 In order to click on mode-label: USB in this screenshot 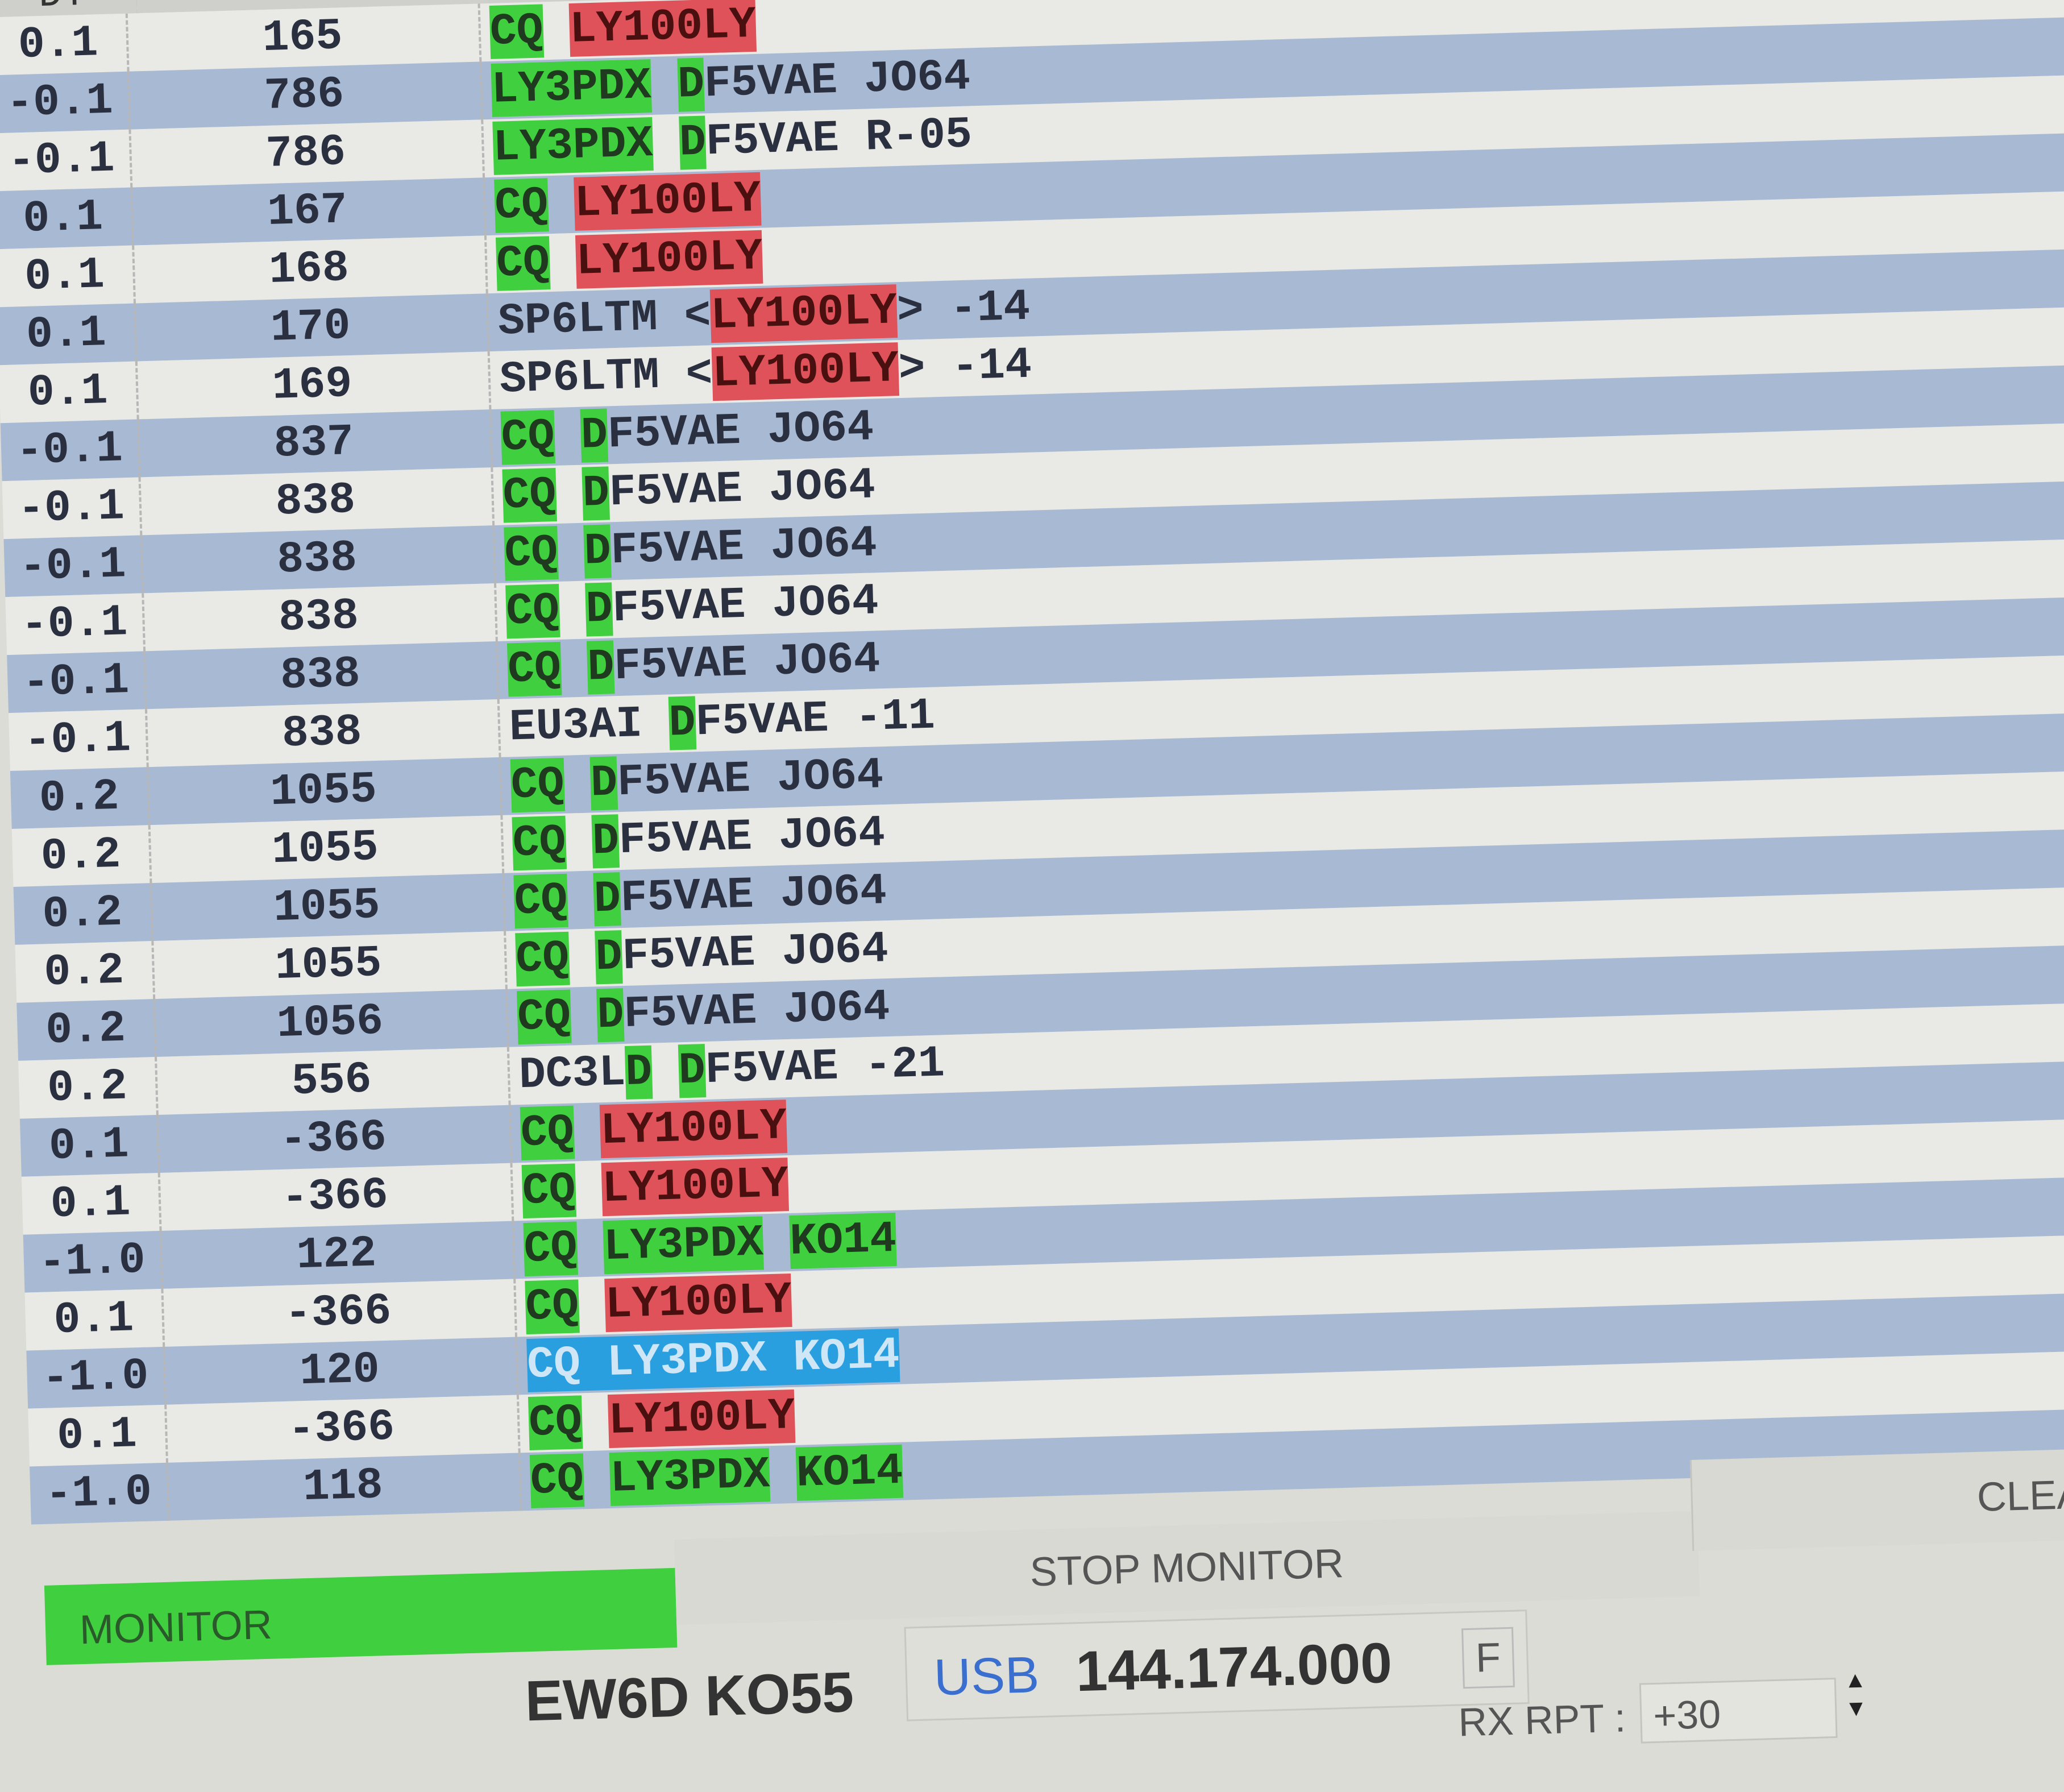, I will do `click(986, 1677)`.